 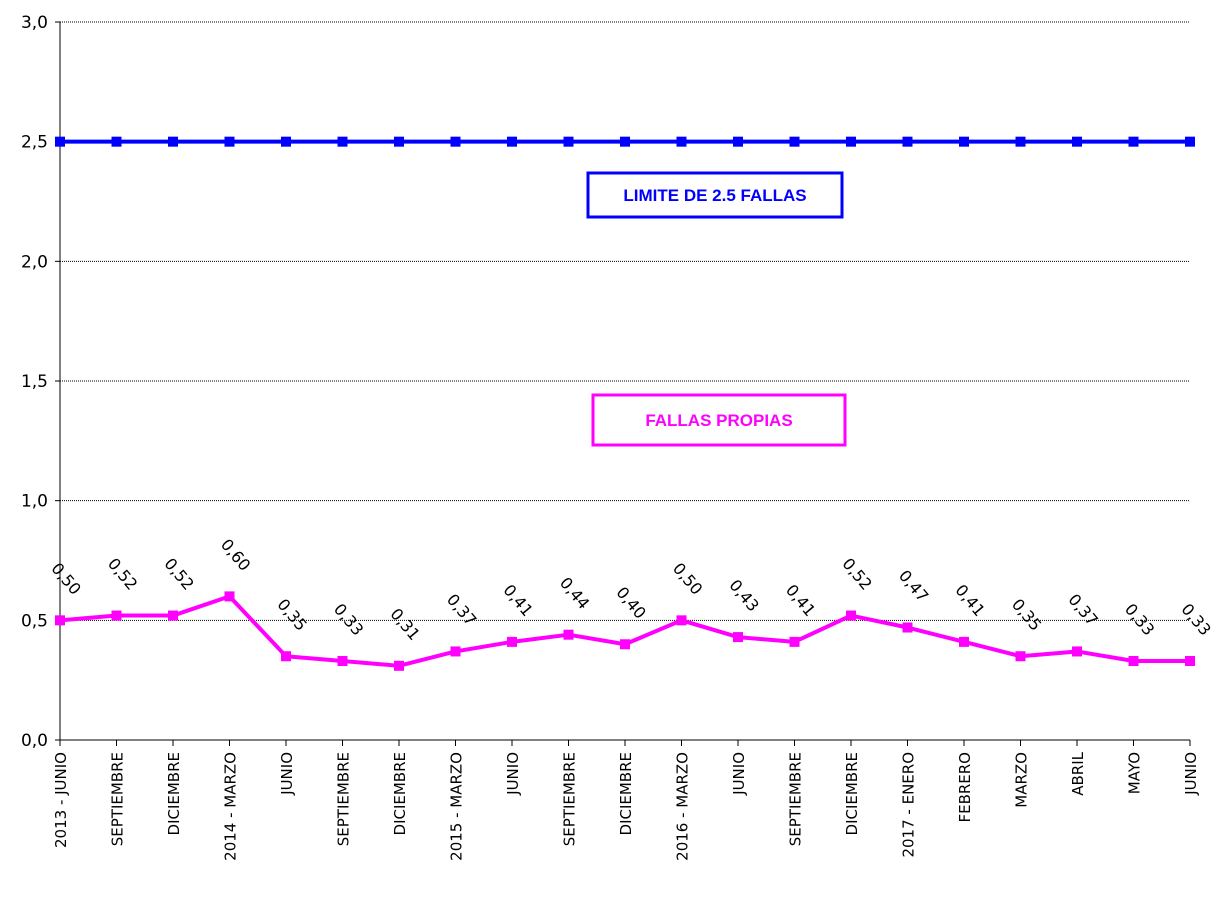 What do you see at coordinates (716, 309) in the screenshot?
I see `series-boxes: LIMITE DE 2.5 FALLAS FALLAS PROPIAS` at bounding box center [716, 309].